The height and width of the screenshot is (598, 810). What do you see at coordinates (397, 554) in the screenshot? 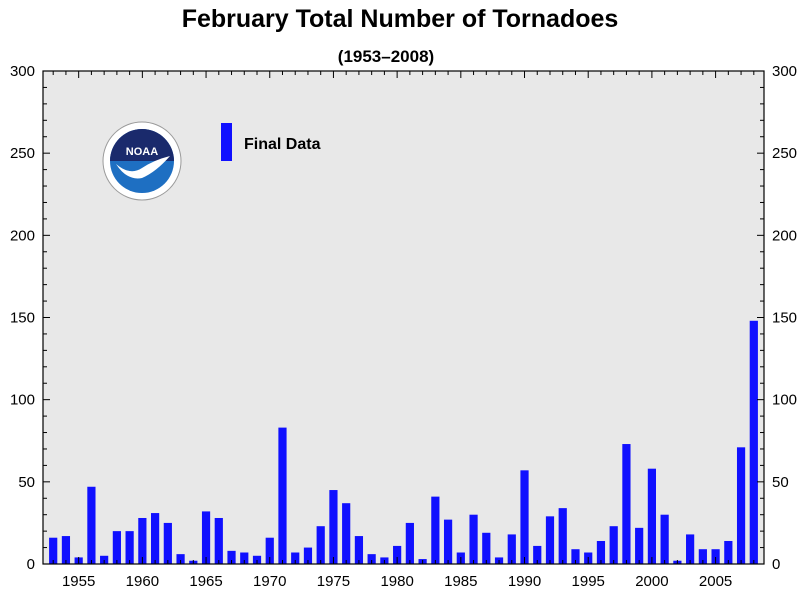
I see `bar-1980` at bounding box center [397, 554].